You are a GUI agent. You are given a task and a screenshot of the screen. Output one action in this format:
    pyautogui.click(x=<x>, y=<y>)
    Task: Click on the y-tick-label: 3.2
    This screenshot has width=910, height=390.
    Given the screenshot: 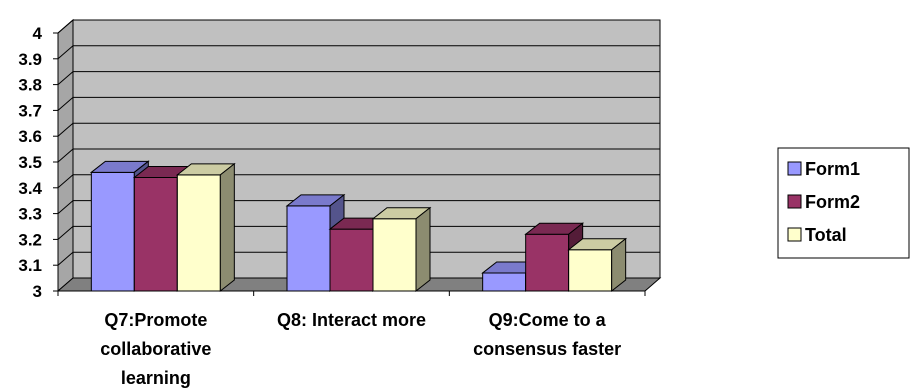 What is the action you would take?
    pyautogui.click(x=30, y=239)
    